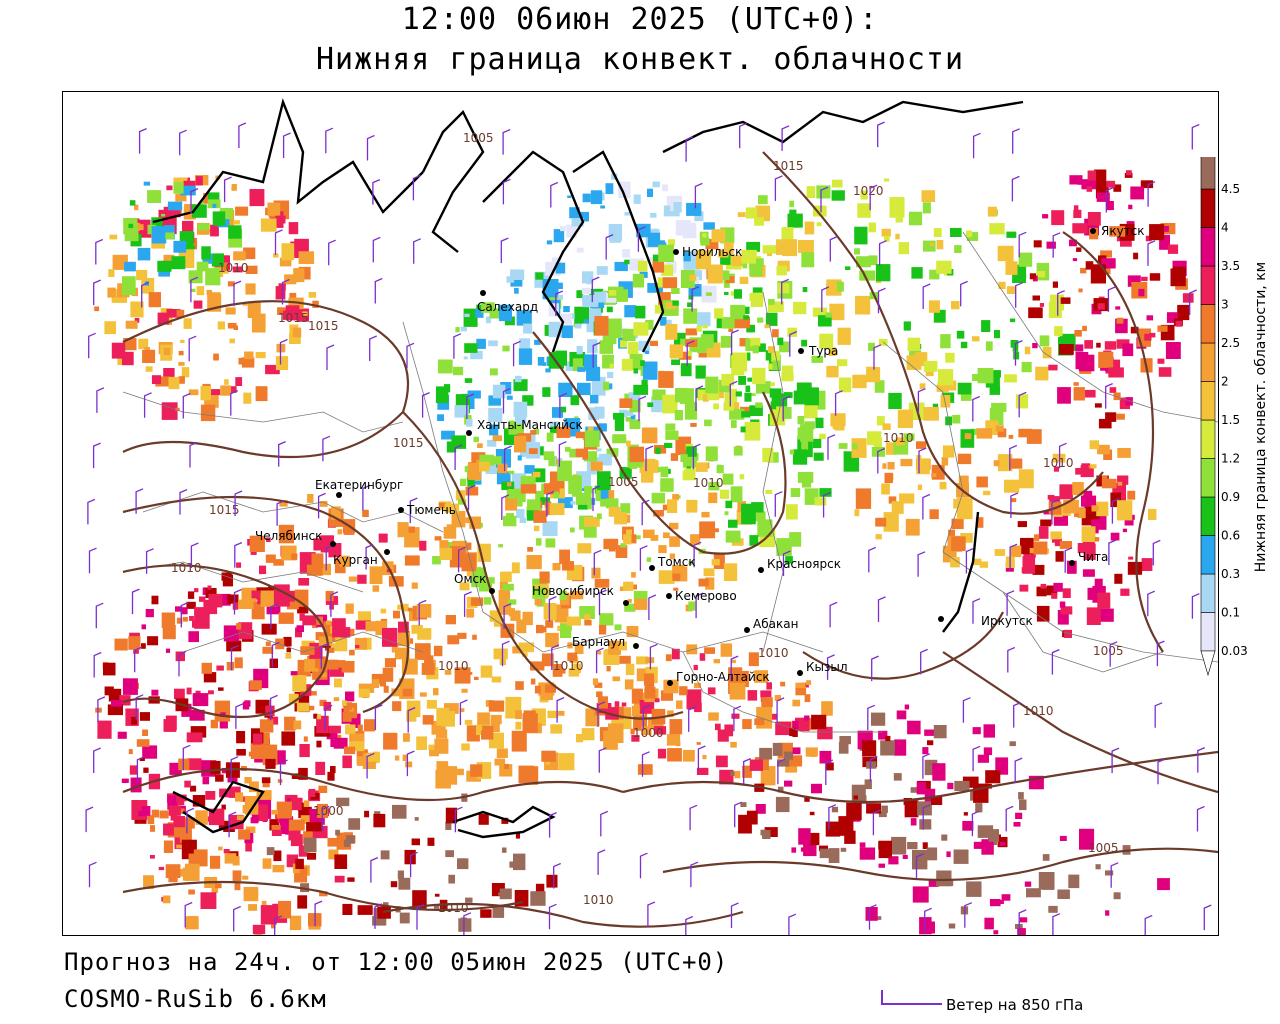 This screenshot has height=1024, width=1280. I want to click on isobar-label: 1015, so click(224, 510).